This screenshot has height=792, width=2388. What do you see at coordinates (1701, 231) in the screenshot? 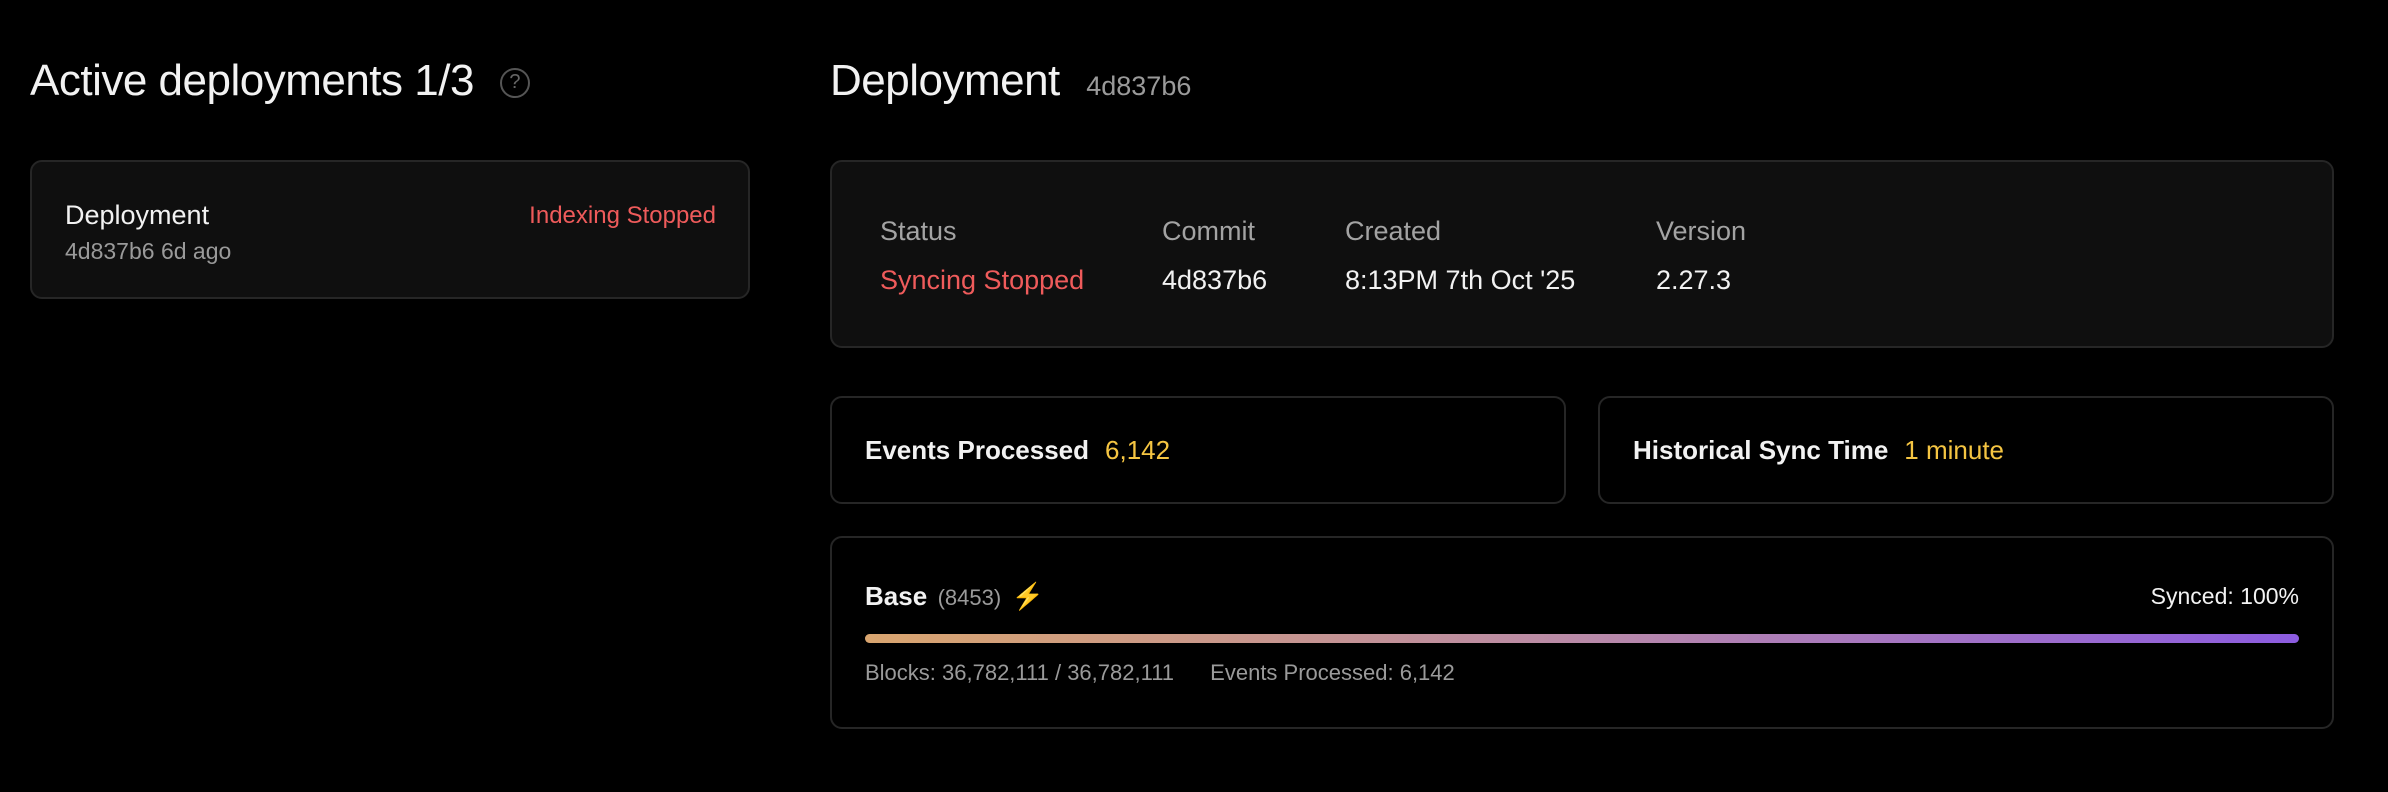
I see `info-label: Version` at bounding box center [1701, 231].